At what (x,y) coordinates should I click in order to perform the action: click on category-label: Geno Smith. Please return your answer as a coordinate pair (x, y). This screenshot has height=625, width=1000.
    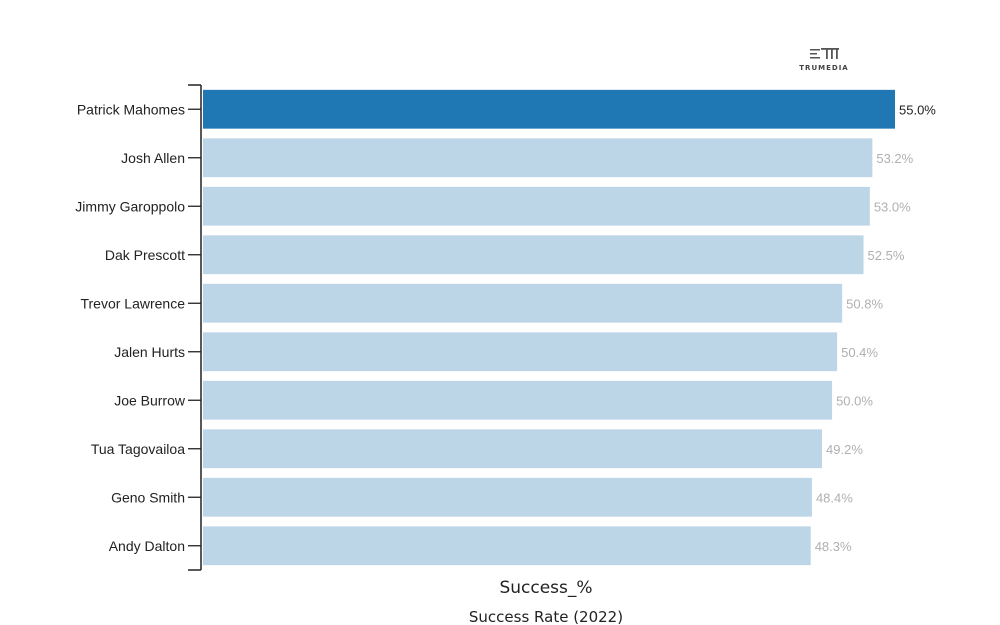
    Looking at the image, I should click on (148, 497).